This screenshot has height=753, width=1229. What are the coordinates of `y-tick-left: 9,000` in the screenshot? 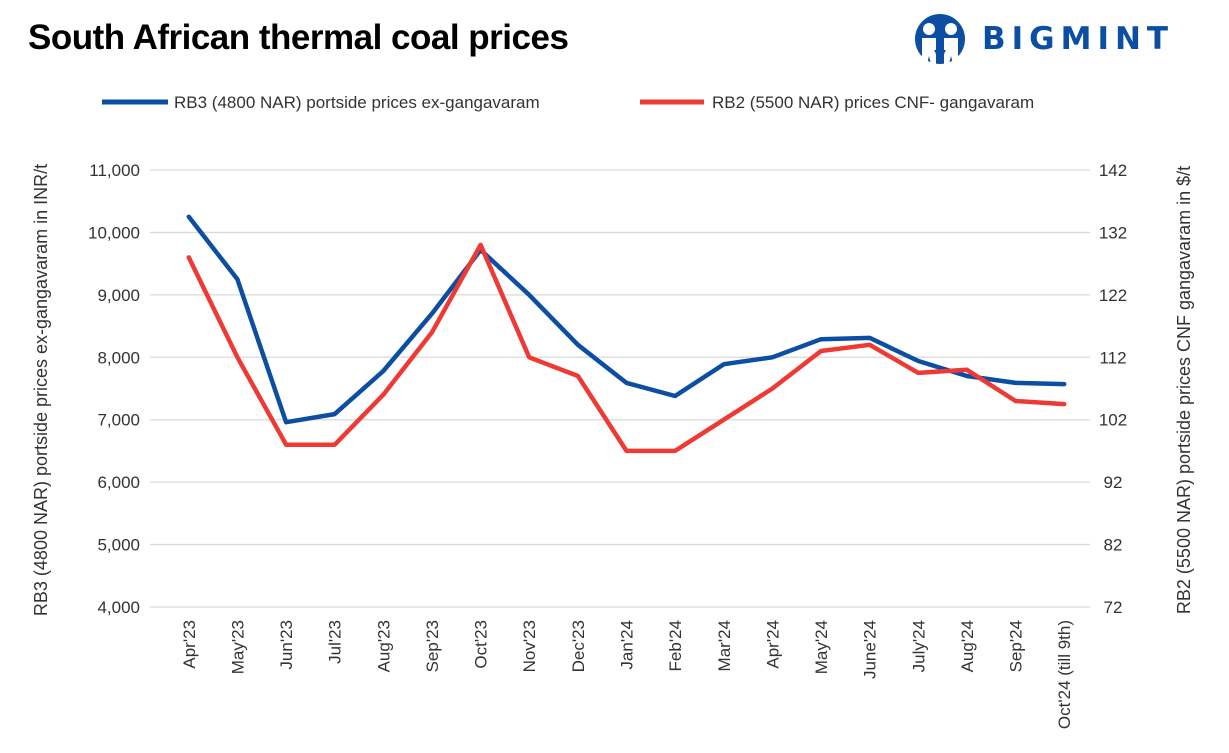 It's located at (118, 295).